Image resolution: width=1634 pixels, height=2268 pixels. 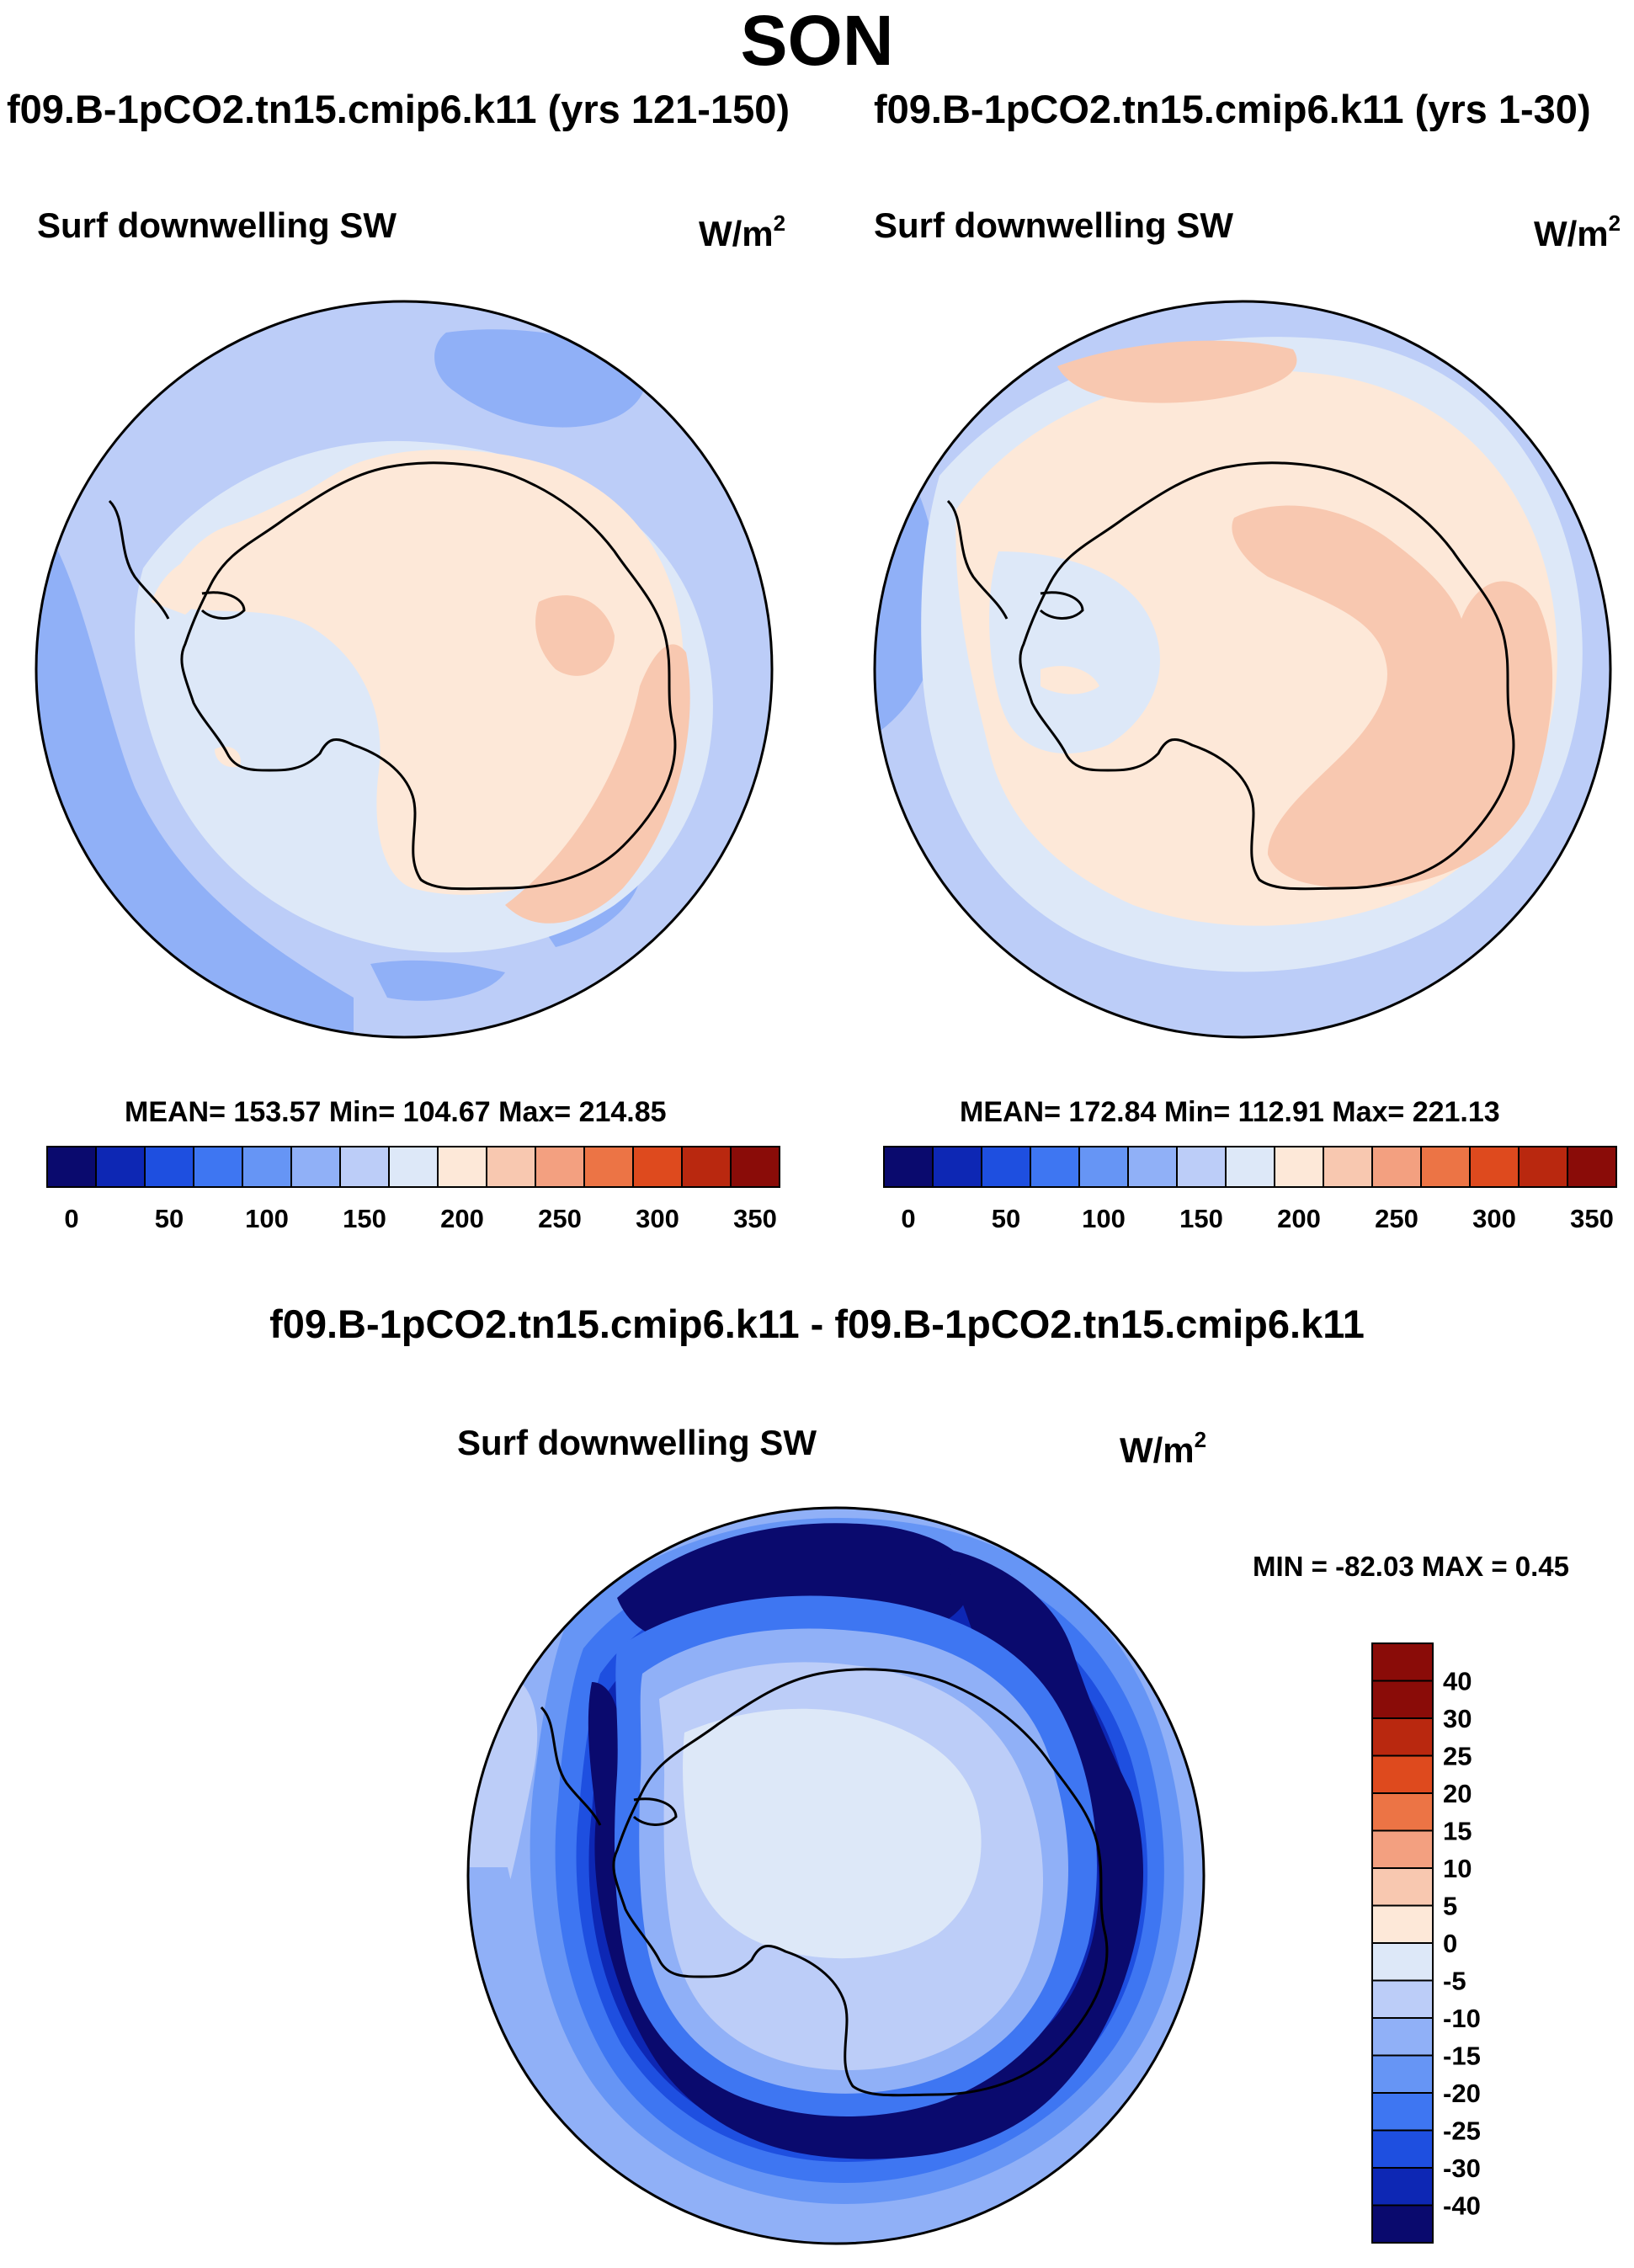 What do you see at coordinates (462, 1218) in the screenshot?
I see `left-colorbar-tick-label: 200` at bounding box center [462, 1218].